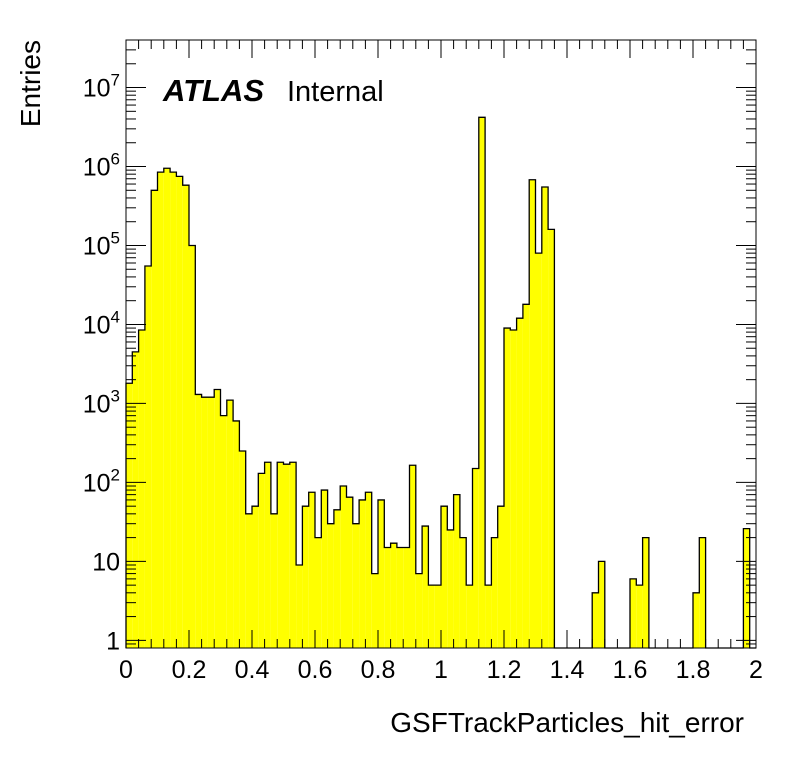 This screenshot has width=796, height=772. I want to click on x-tick-label: 1.6, so click(630, 670).